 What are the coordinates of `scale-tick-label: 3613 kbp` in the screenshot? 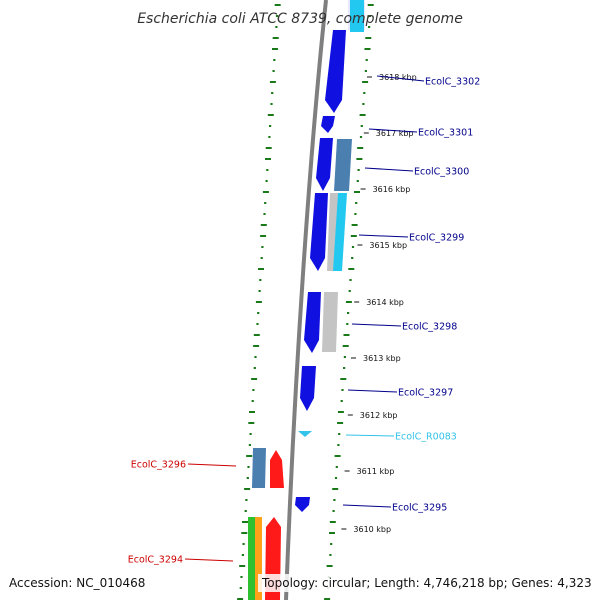 It's located at (382, 358).